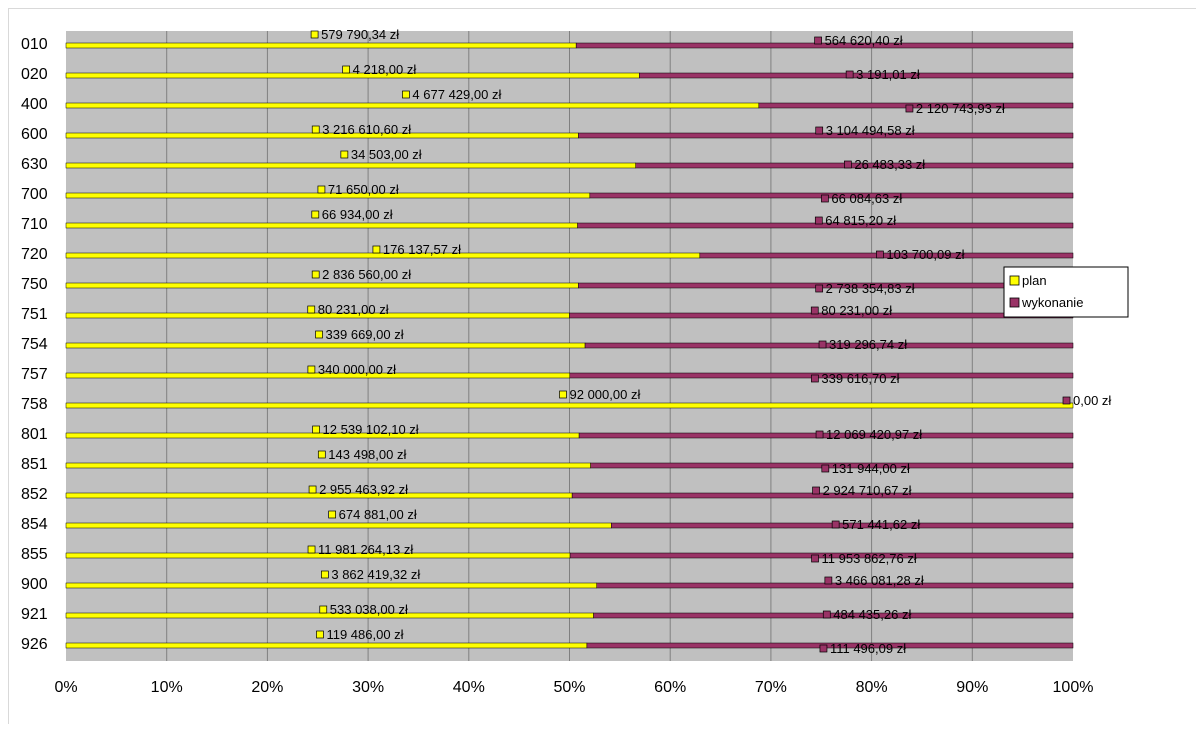 This screenshot has width=1200, height=729. I want to click on category-label: 926, so click(34, 644).